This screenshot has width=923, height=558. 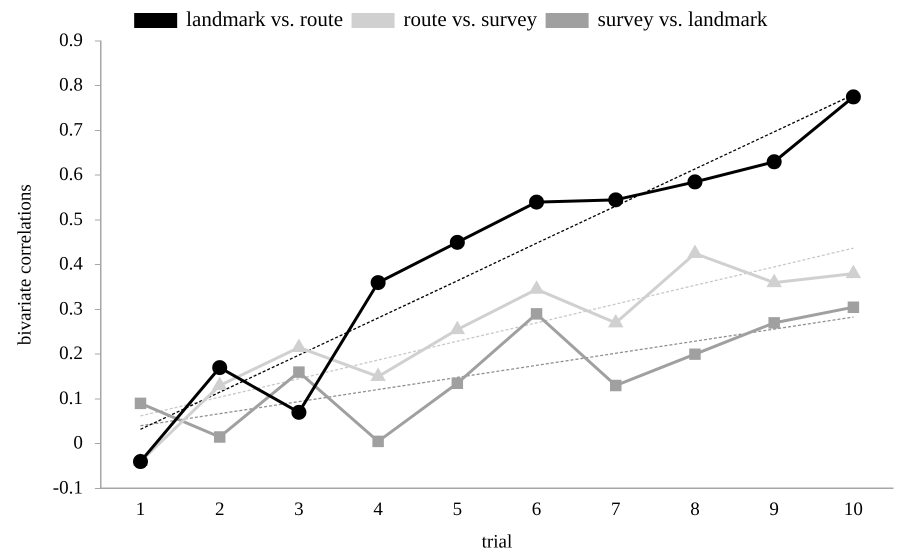 I want to click on y-tick-label: -0.1, so click(x=67, y=487).